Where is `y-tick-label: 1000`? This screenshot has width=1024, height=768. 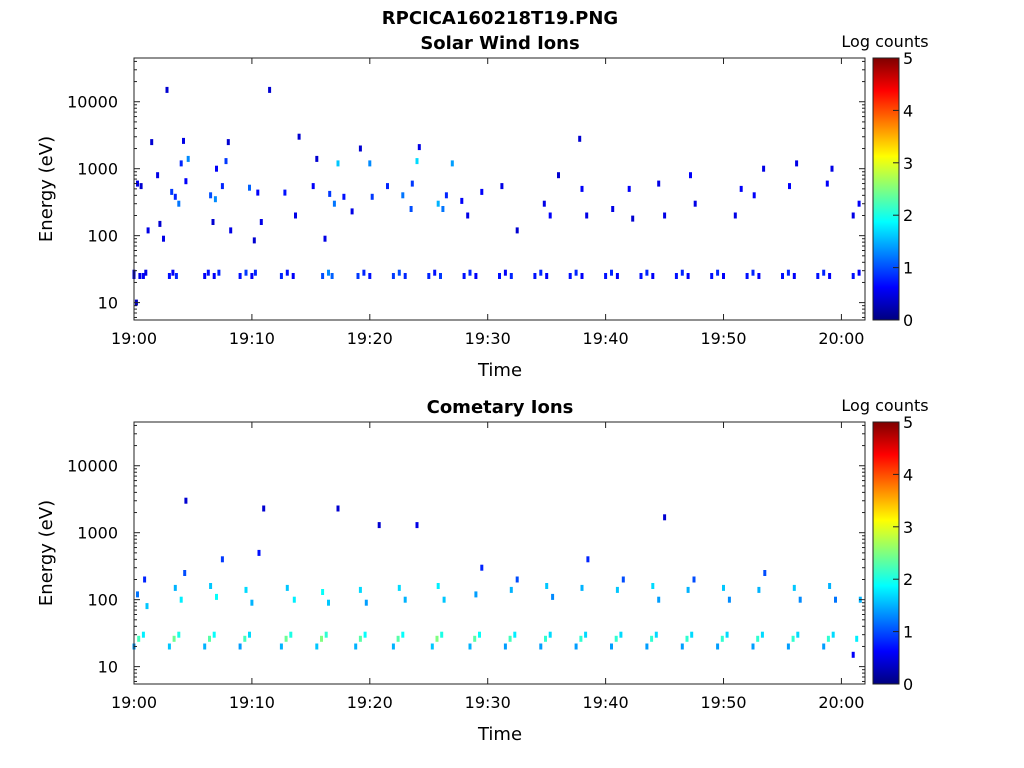 y-tick-label: 1000 is located at coordinates (97, 533).